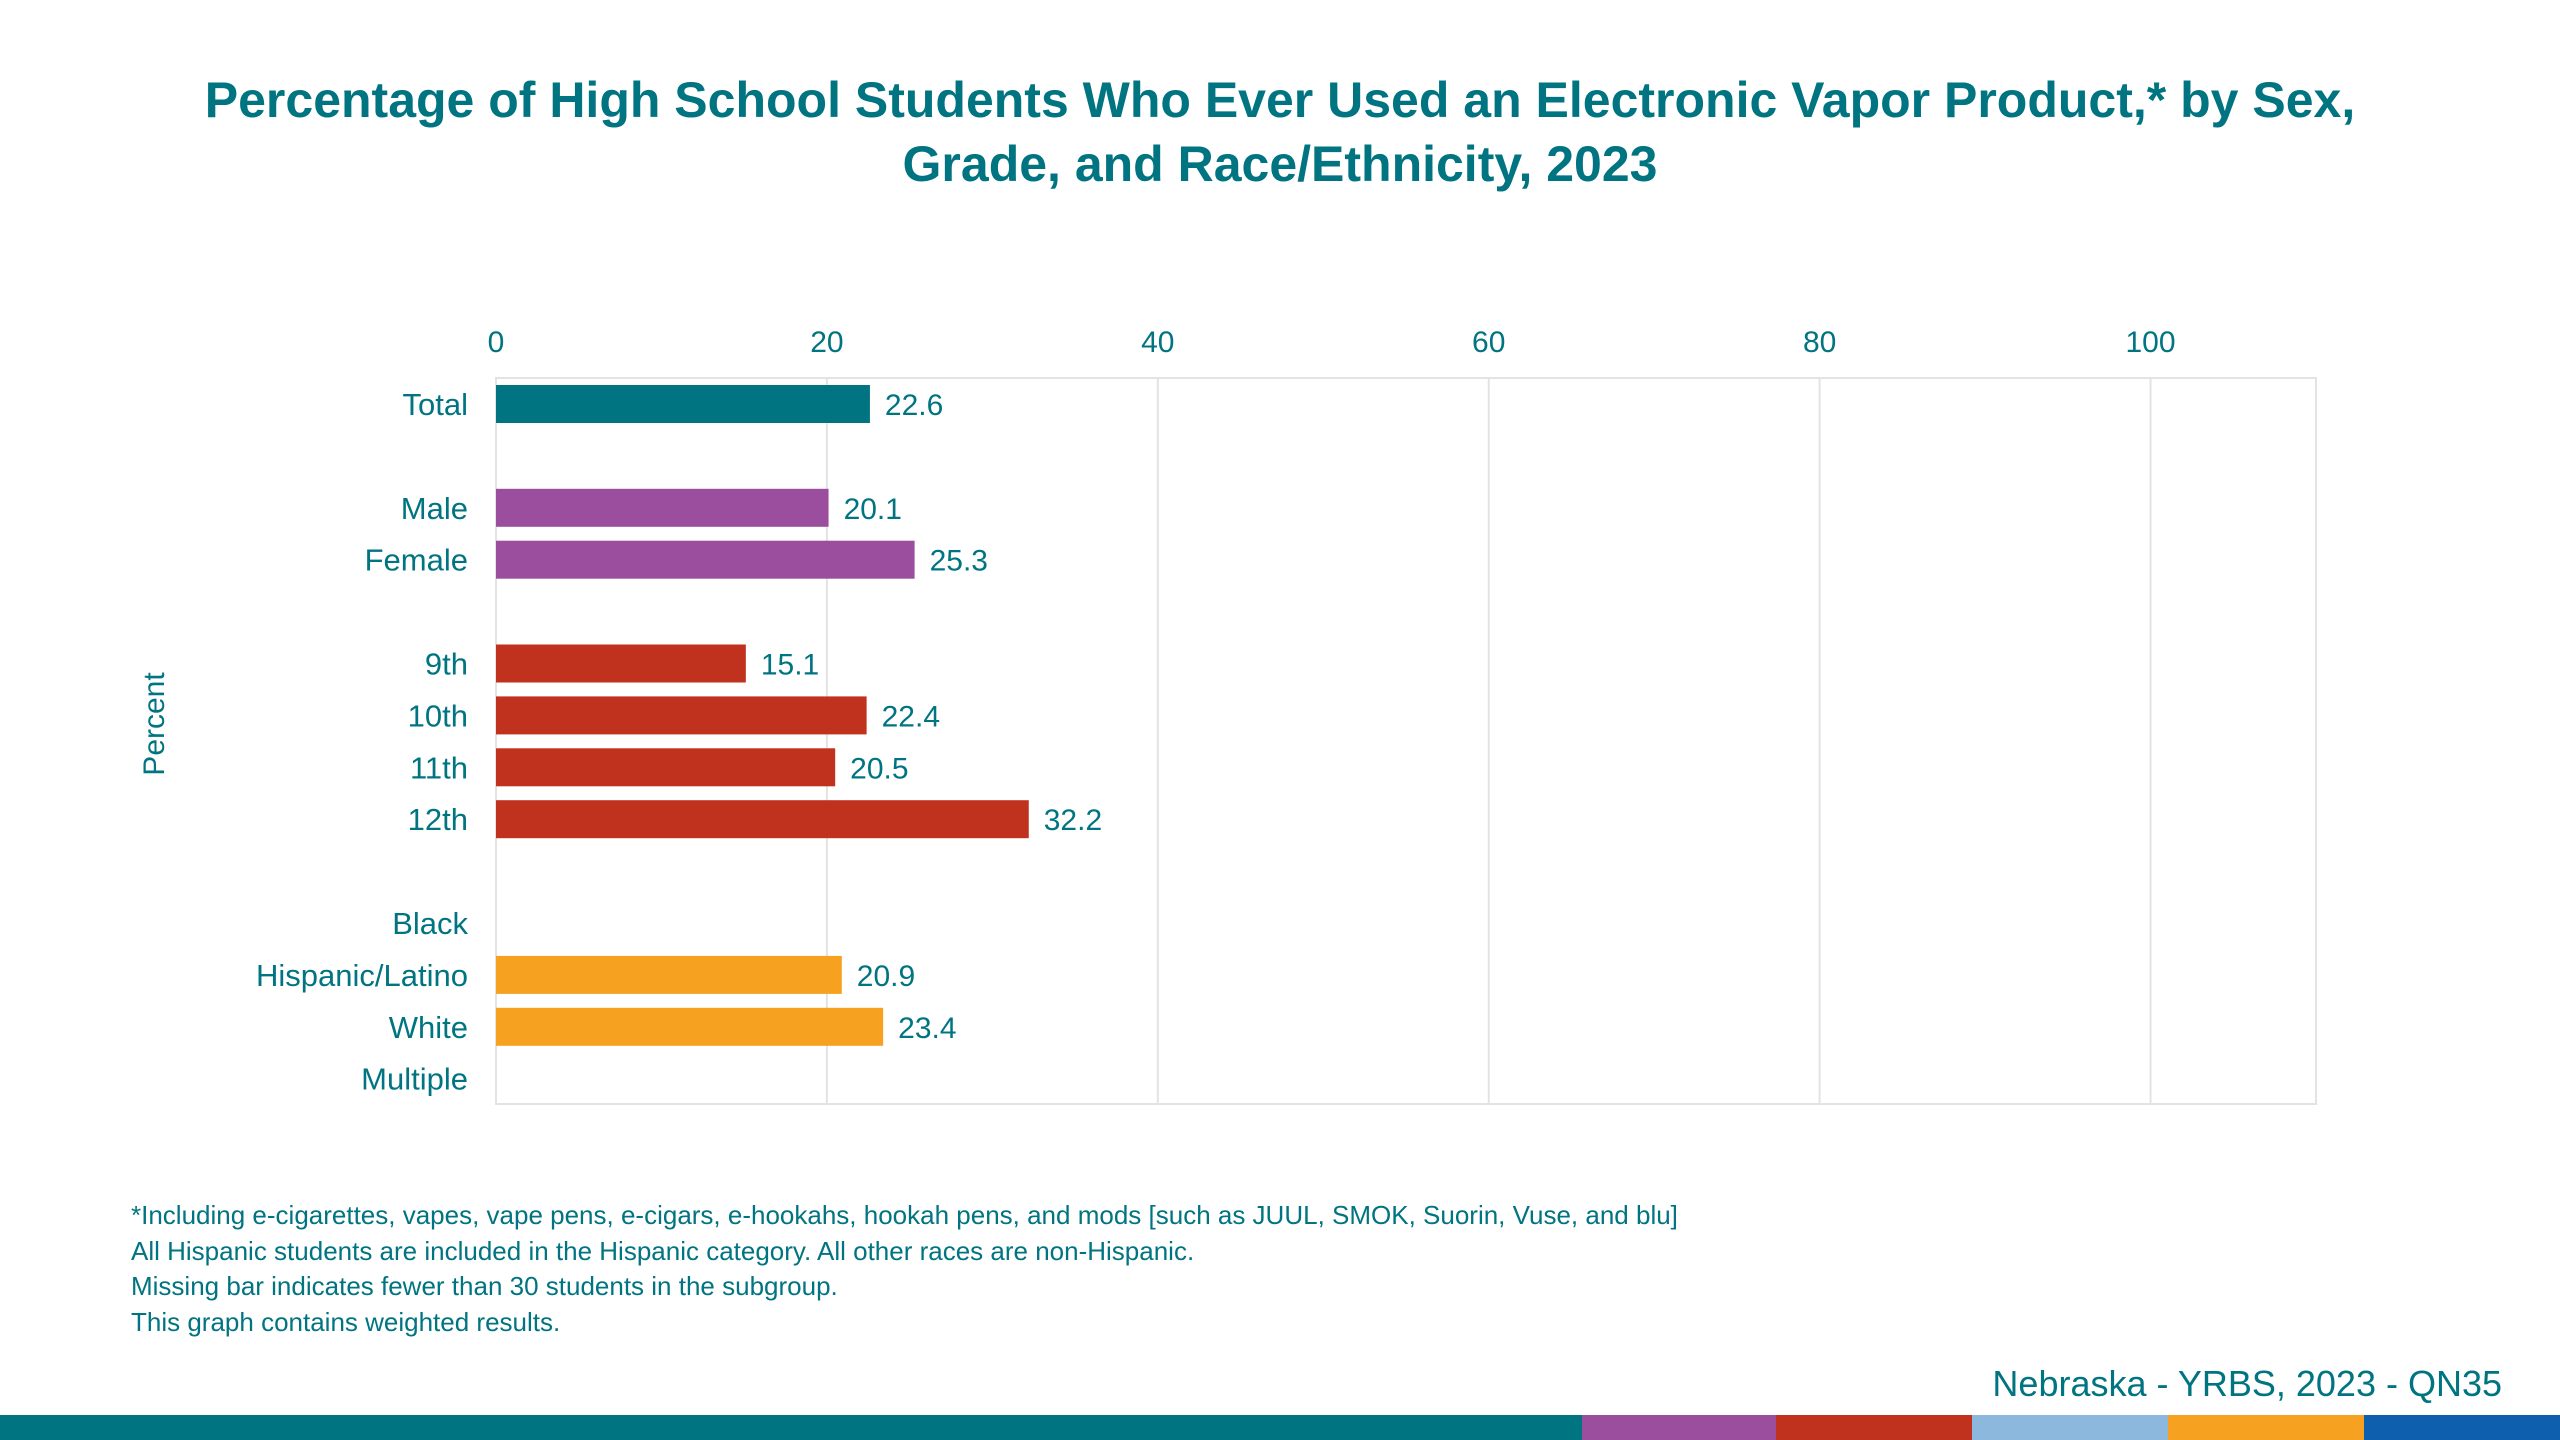 This screenshot has height=1440, width=2560. I want to click on data-label: 20.9, so click(886, 976).